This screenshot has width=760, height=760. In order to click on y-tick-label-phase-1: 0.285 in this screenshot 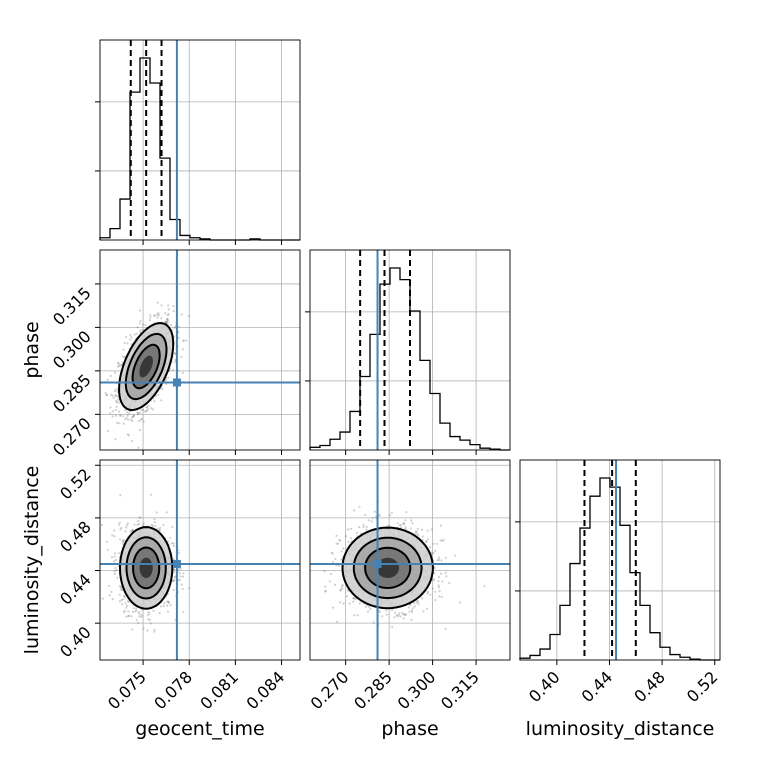, I will do `click(72, 393)`.